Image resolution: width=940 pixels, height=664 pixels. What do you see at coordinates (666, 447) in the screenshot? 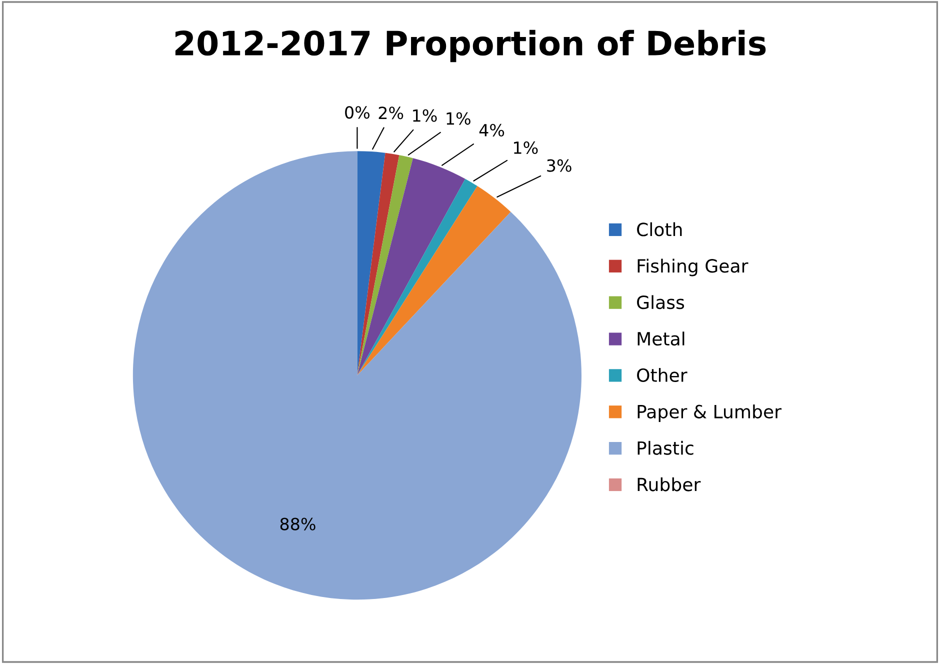
I see `legend-label: Plastic` at bounding box center [666, 447].